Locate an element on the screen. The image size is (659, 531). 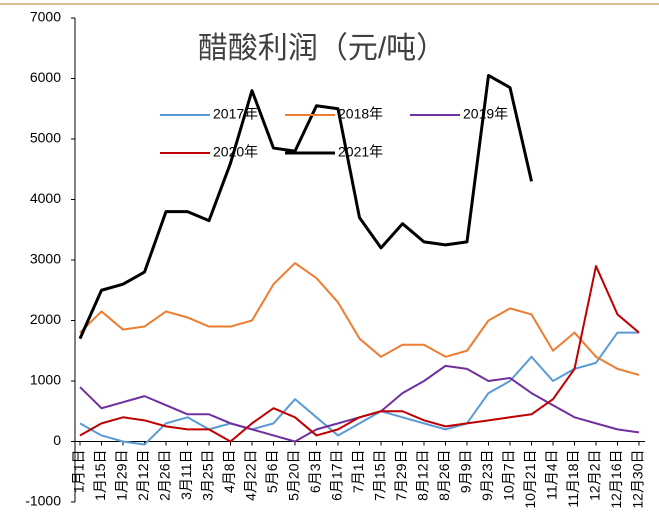
x-tick-label: 9月9日 is located at coordinates (466, 472).